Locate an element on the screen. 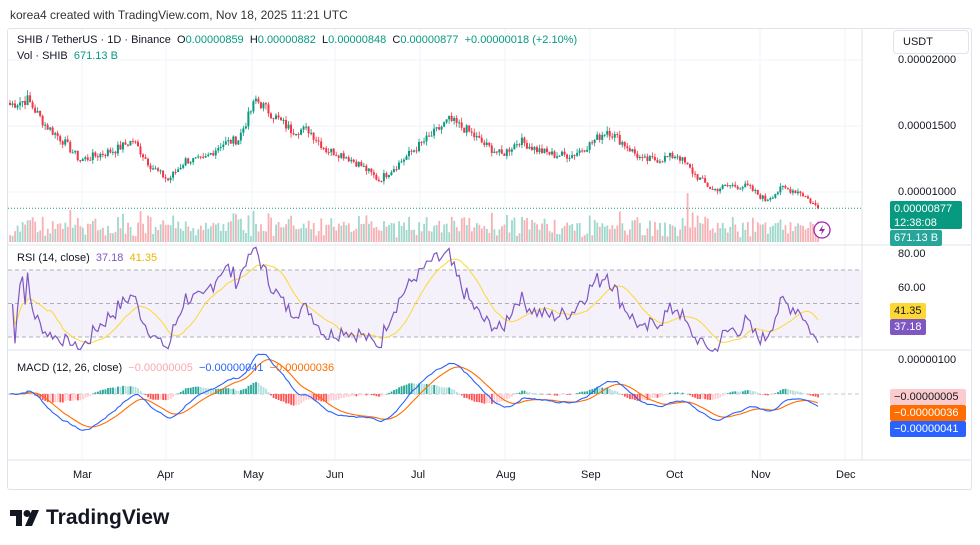 The height and width of the screenshot is (545, 980). tradingview-logo: TradingView is located at coordinates (89, 518).